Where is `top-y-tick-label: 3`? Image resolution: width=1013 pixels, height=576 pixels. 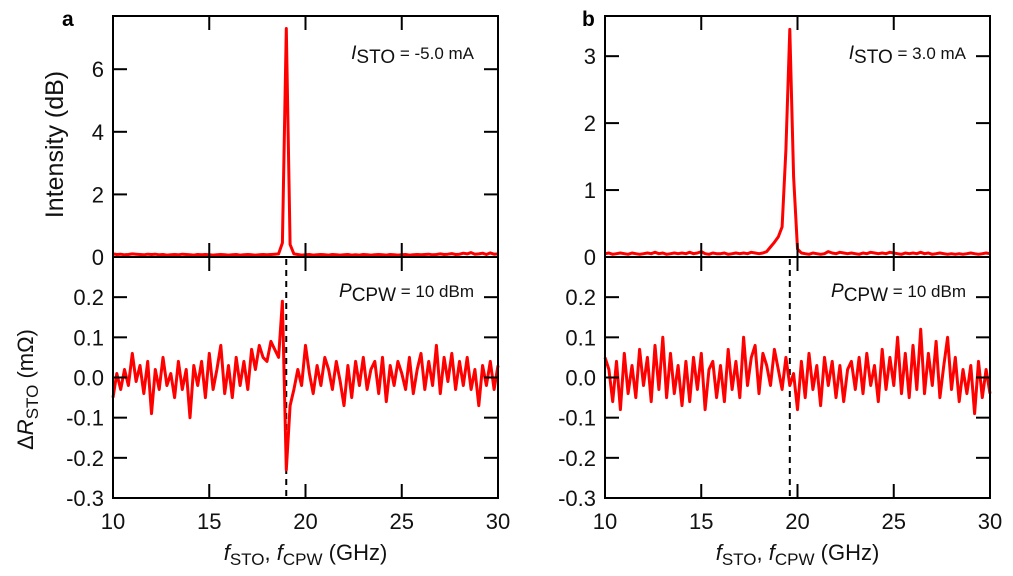
top-y-tick-label: 3 is located at coordinates (590, 56).